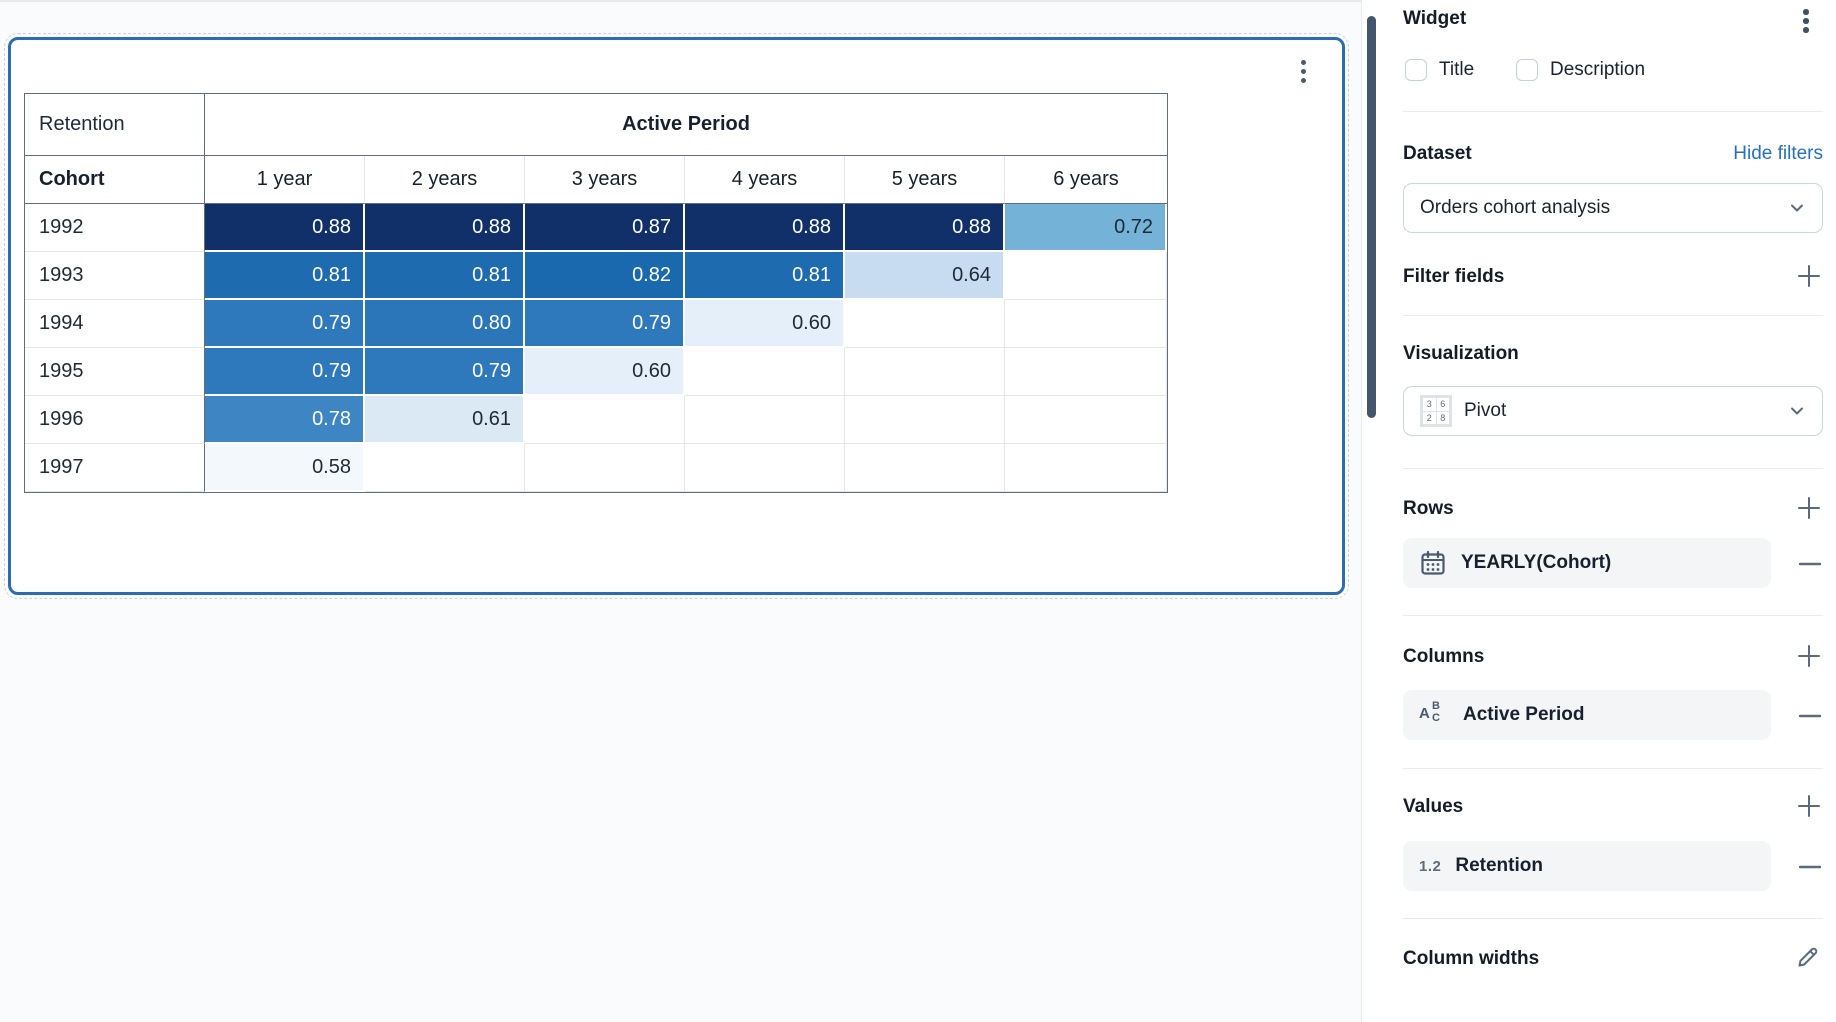  What do you see at coordinates (605, 228) in the screenshot?
I see `retention-value-cell: 0.87` at bounding box center [605, 228].